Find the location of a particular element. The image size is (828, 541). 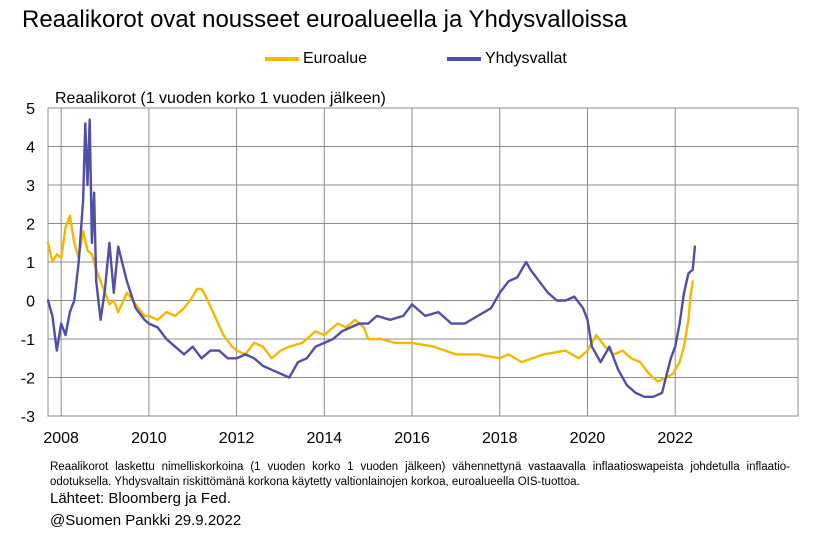

y-tick-label: 4 is located at coordinates (30, 148).